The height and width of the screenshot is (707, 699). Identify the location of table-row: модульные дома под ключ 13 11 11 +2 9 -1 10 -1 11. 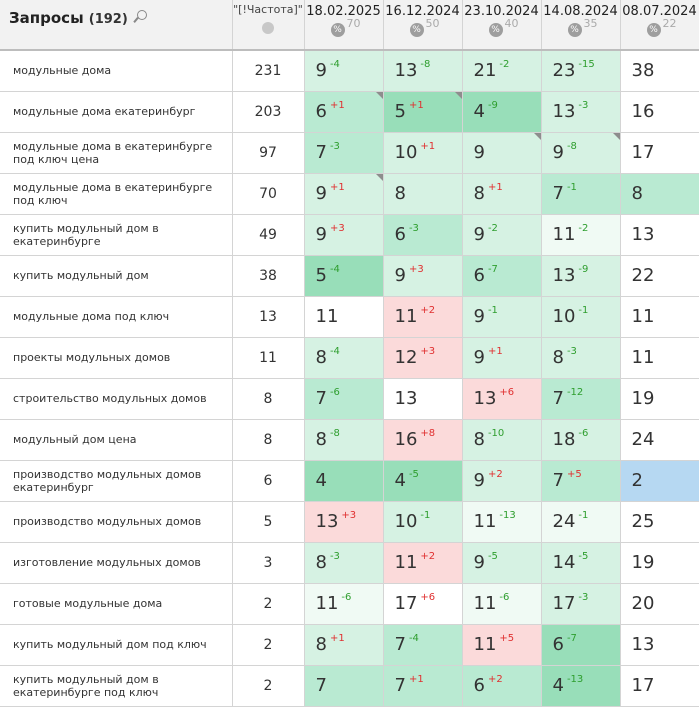
(349, 317).